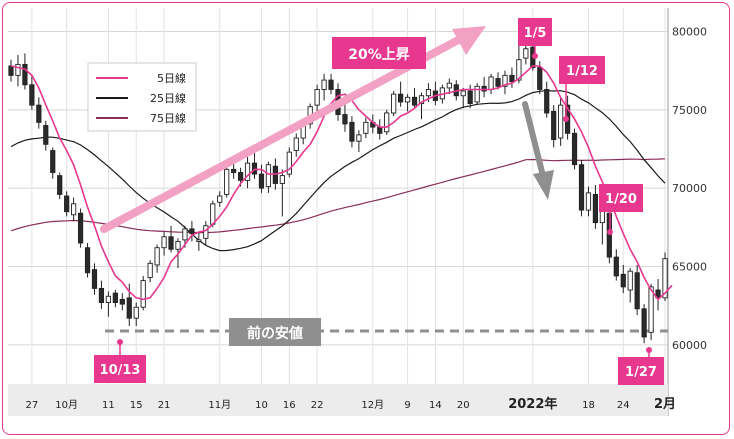  Describe the element at coordinates (120, 361) in the screenshot. I see `callout-10-13: 10/13` at that location.